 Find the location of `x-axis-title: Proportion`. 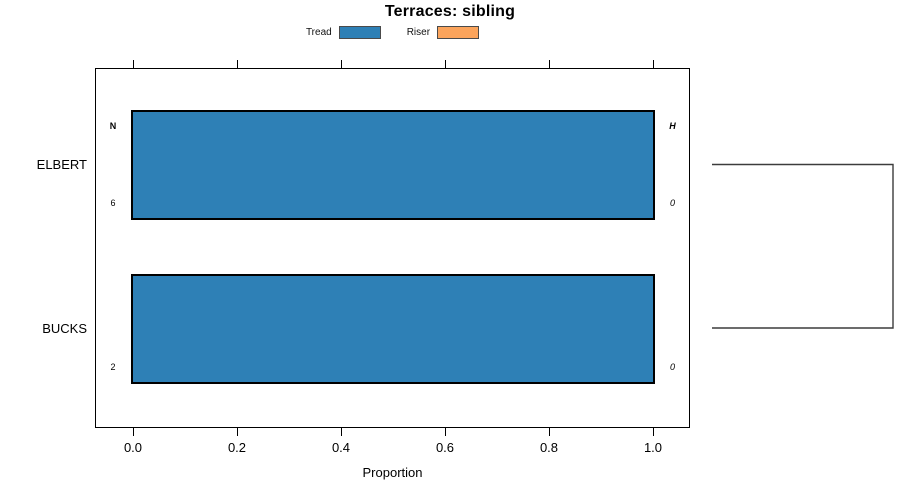

x-axis-title: Proportion is located at coordinates (392, 472).